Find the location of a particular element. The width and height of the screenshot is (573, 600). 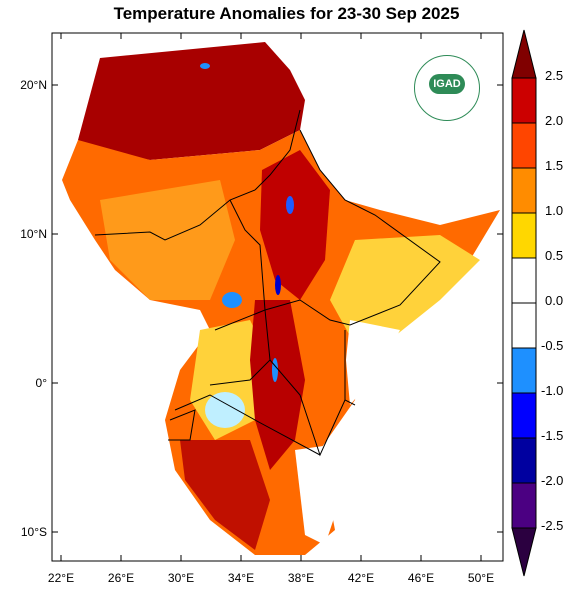

lon-label-50e: 50°E is located at coordinates (481, 578).